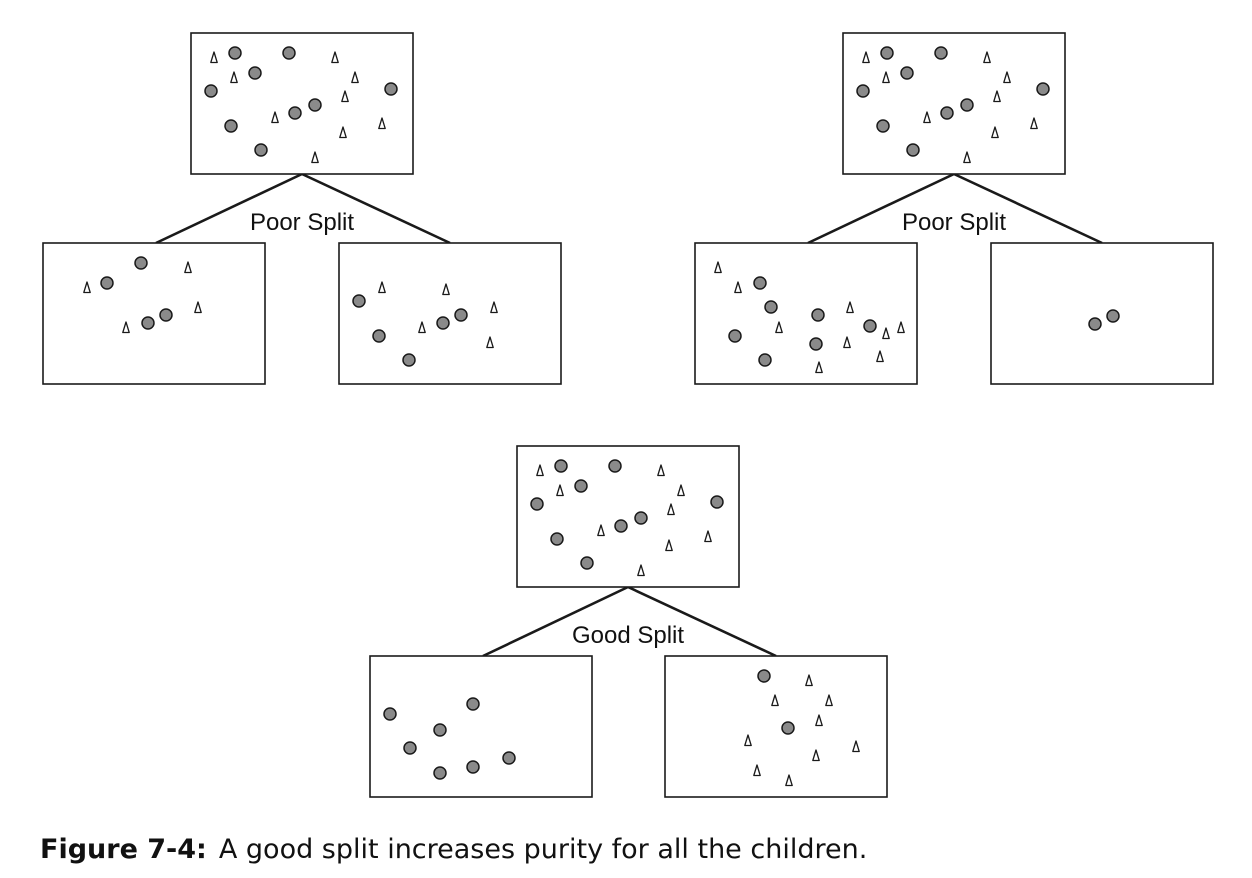  I want to click on right-child-box, so click(776, 726).